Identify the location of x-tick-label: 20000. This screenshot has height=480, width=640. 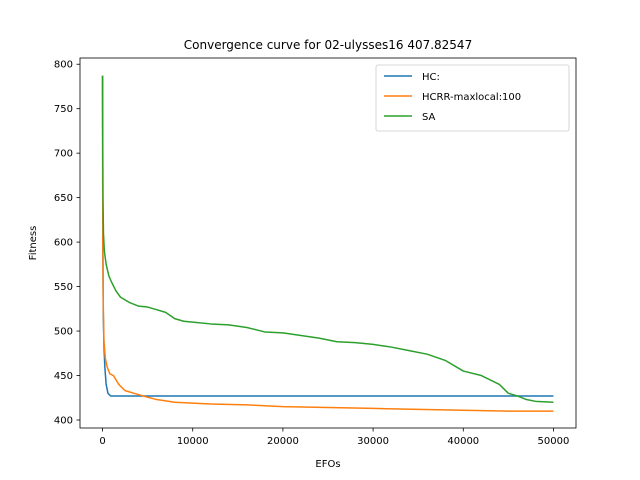
(283, 441).